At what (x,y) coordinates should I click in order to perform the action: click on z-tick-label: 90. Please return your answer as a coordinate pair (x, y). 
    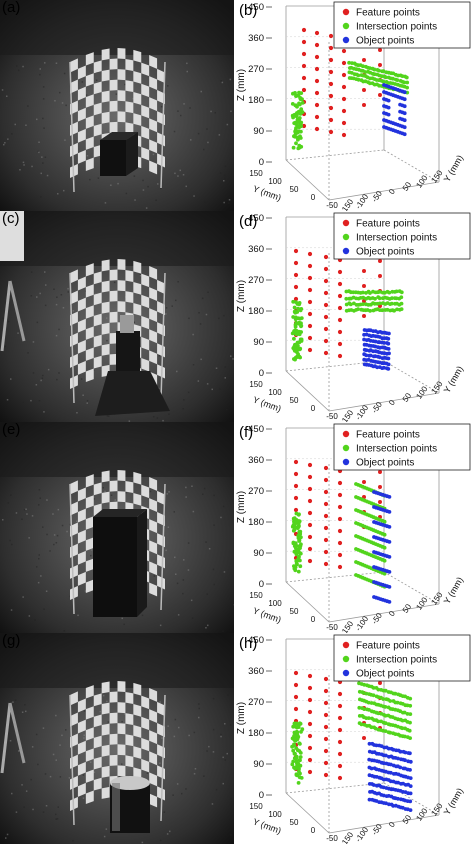
    Looking at the image, I should click on (258, 131).